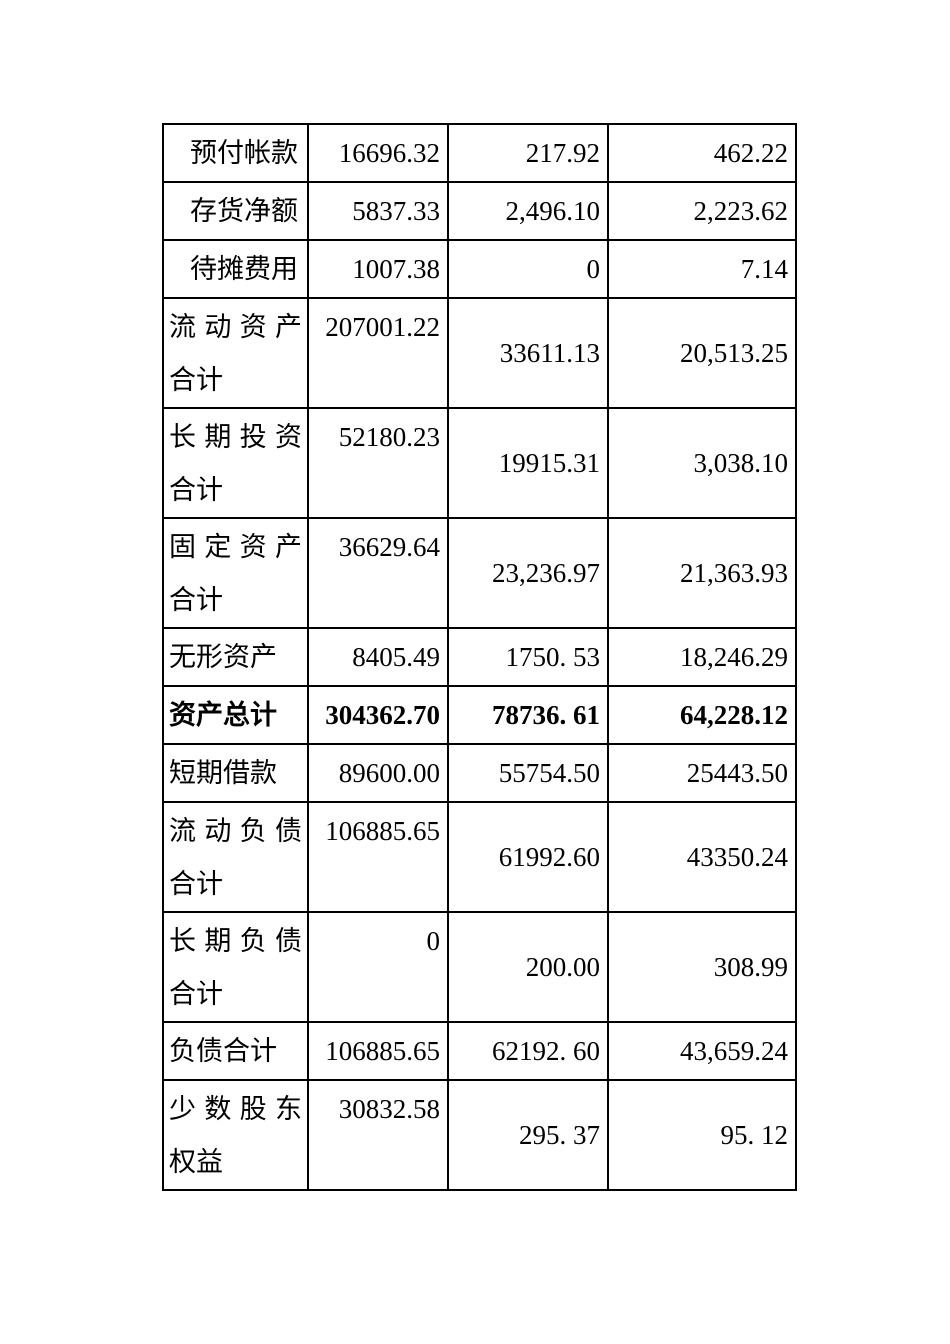 The width and height of the screenshot is (950, 1344). Describe the element at coordinates (378, 269) in the screenshot. I see `value-col1: 1007.38` at that location.